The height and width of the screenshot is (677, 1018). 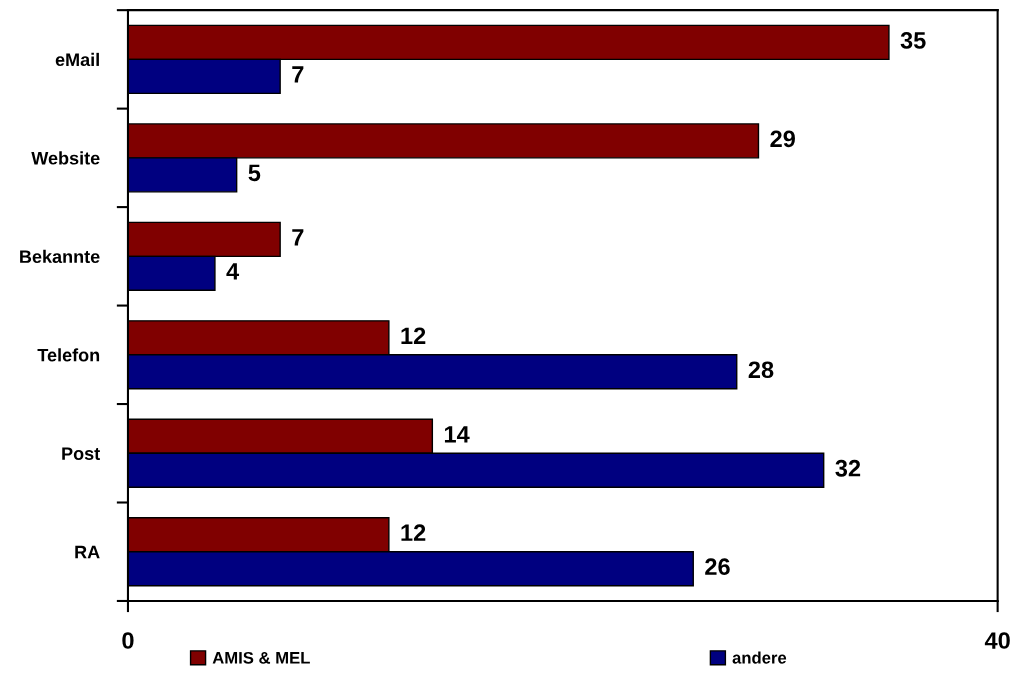 What do you see at coordinates (128, 640) in the screenshot?
I see `x-tick-label: 0` at bounding box center [128, 640].